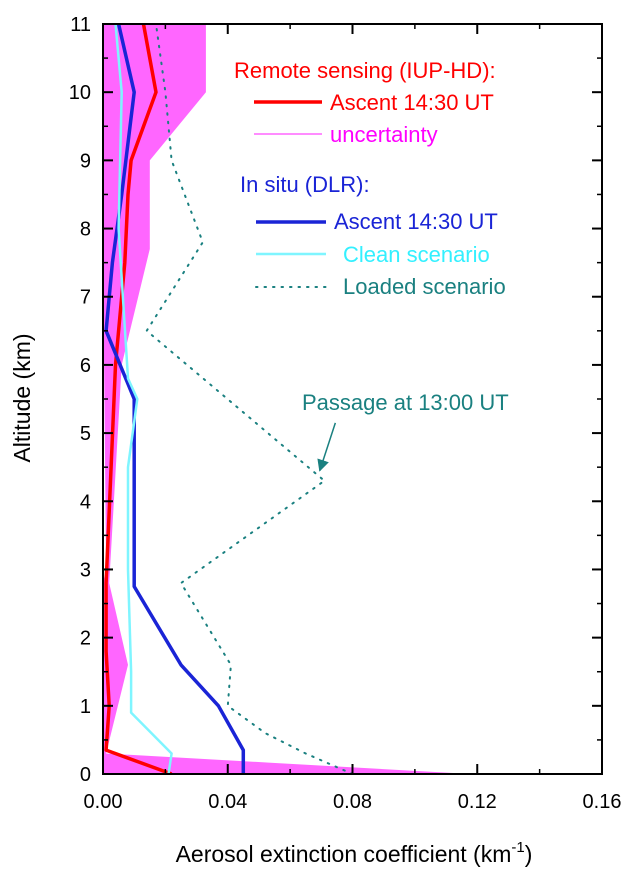 Image resolution: width=630 pixels, height=871 pixels. I want to click on x-axis-label: Aerosol extinction coefficient (km-1), so click(354, 853).